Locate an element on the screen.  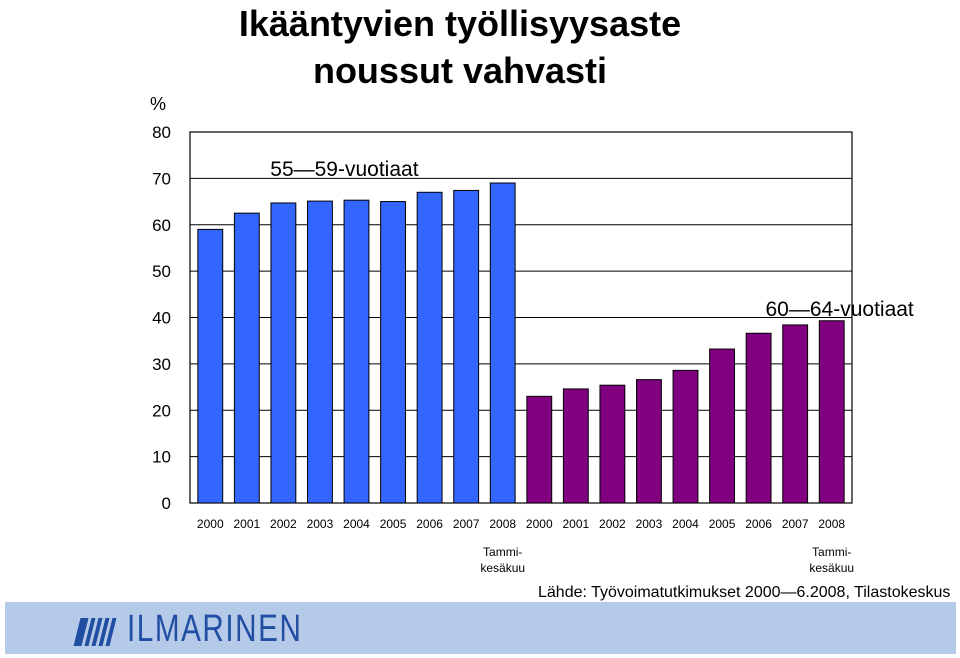
logo-text: ILMARINEN is located at coordinates (215, 629).